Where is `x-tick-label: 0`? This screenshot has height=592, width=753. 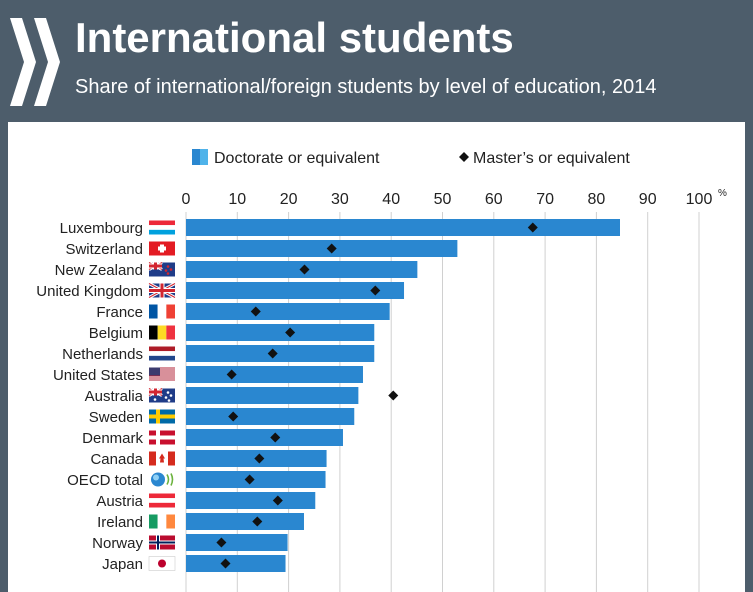 x-tick-label: 0 is located at coordinates (186, 199).